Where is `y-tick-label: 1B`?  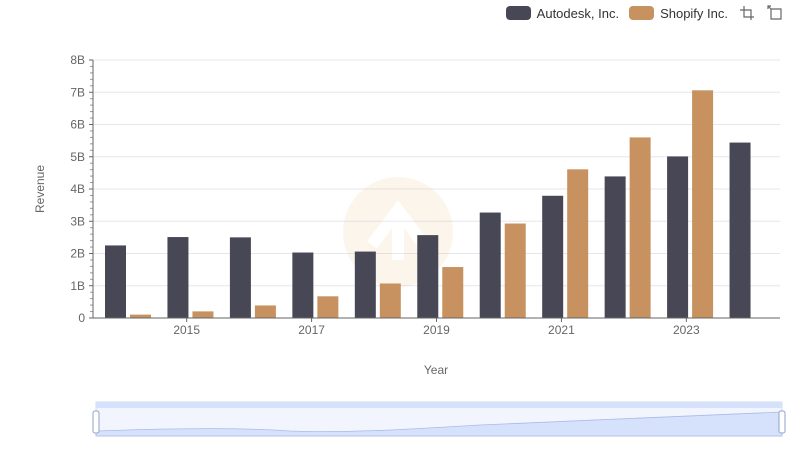
y-tick-label: 1B is located at coordinates (77, 286).